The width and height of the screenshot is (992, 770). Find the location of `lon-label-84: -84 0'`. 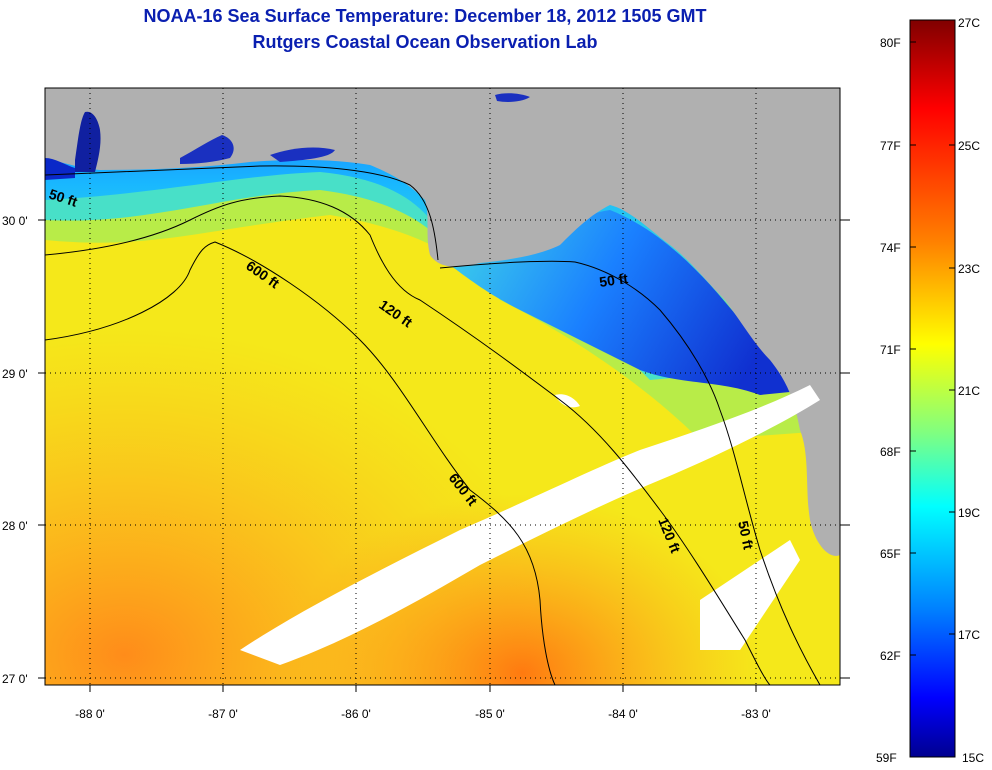

lon-label-84: -84 0' is located at coordinates (623, 714).